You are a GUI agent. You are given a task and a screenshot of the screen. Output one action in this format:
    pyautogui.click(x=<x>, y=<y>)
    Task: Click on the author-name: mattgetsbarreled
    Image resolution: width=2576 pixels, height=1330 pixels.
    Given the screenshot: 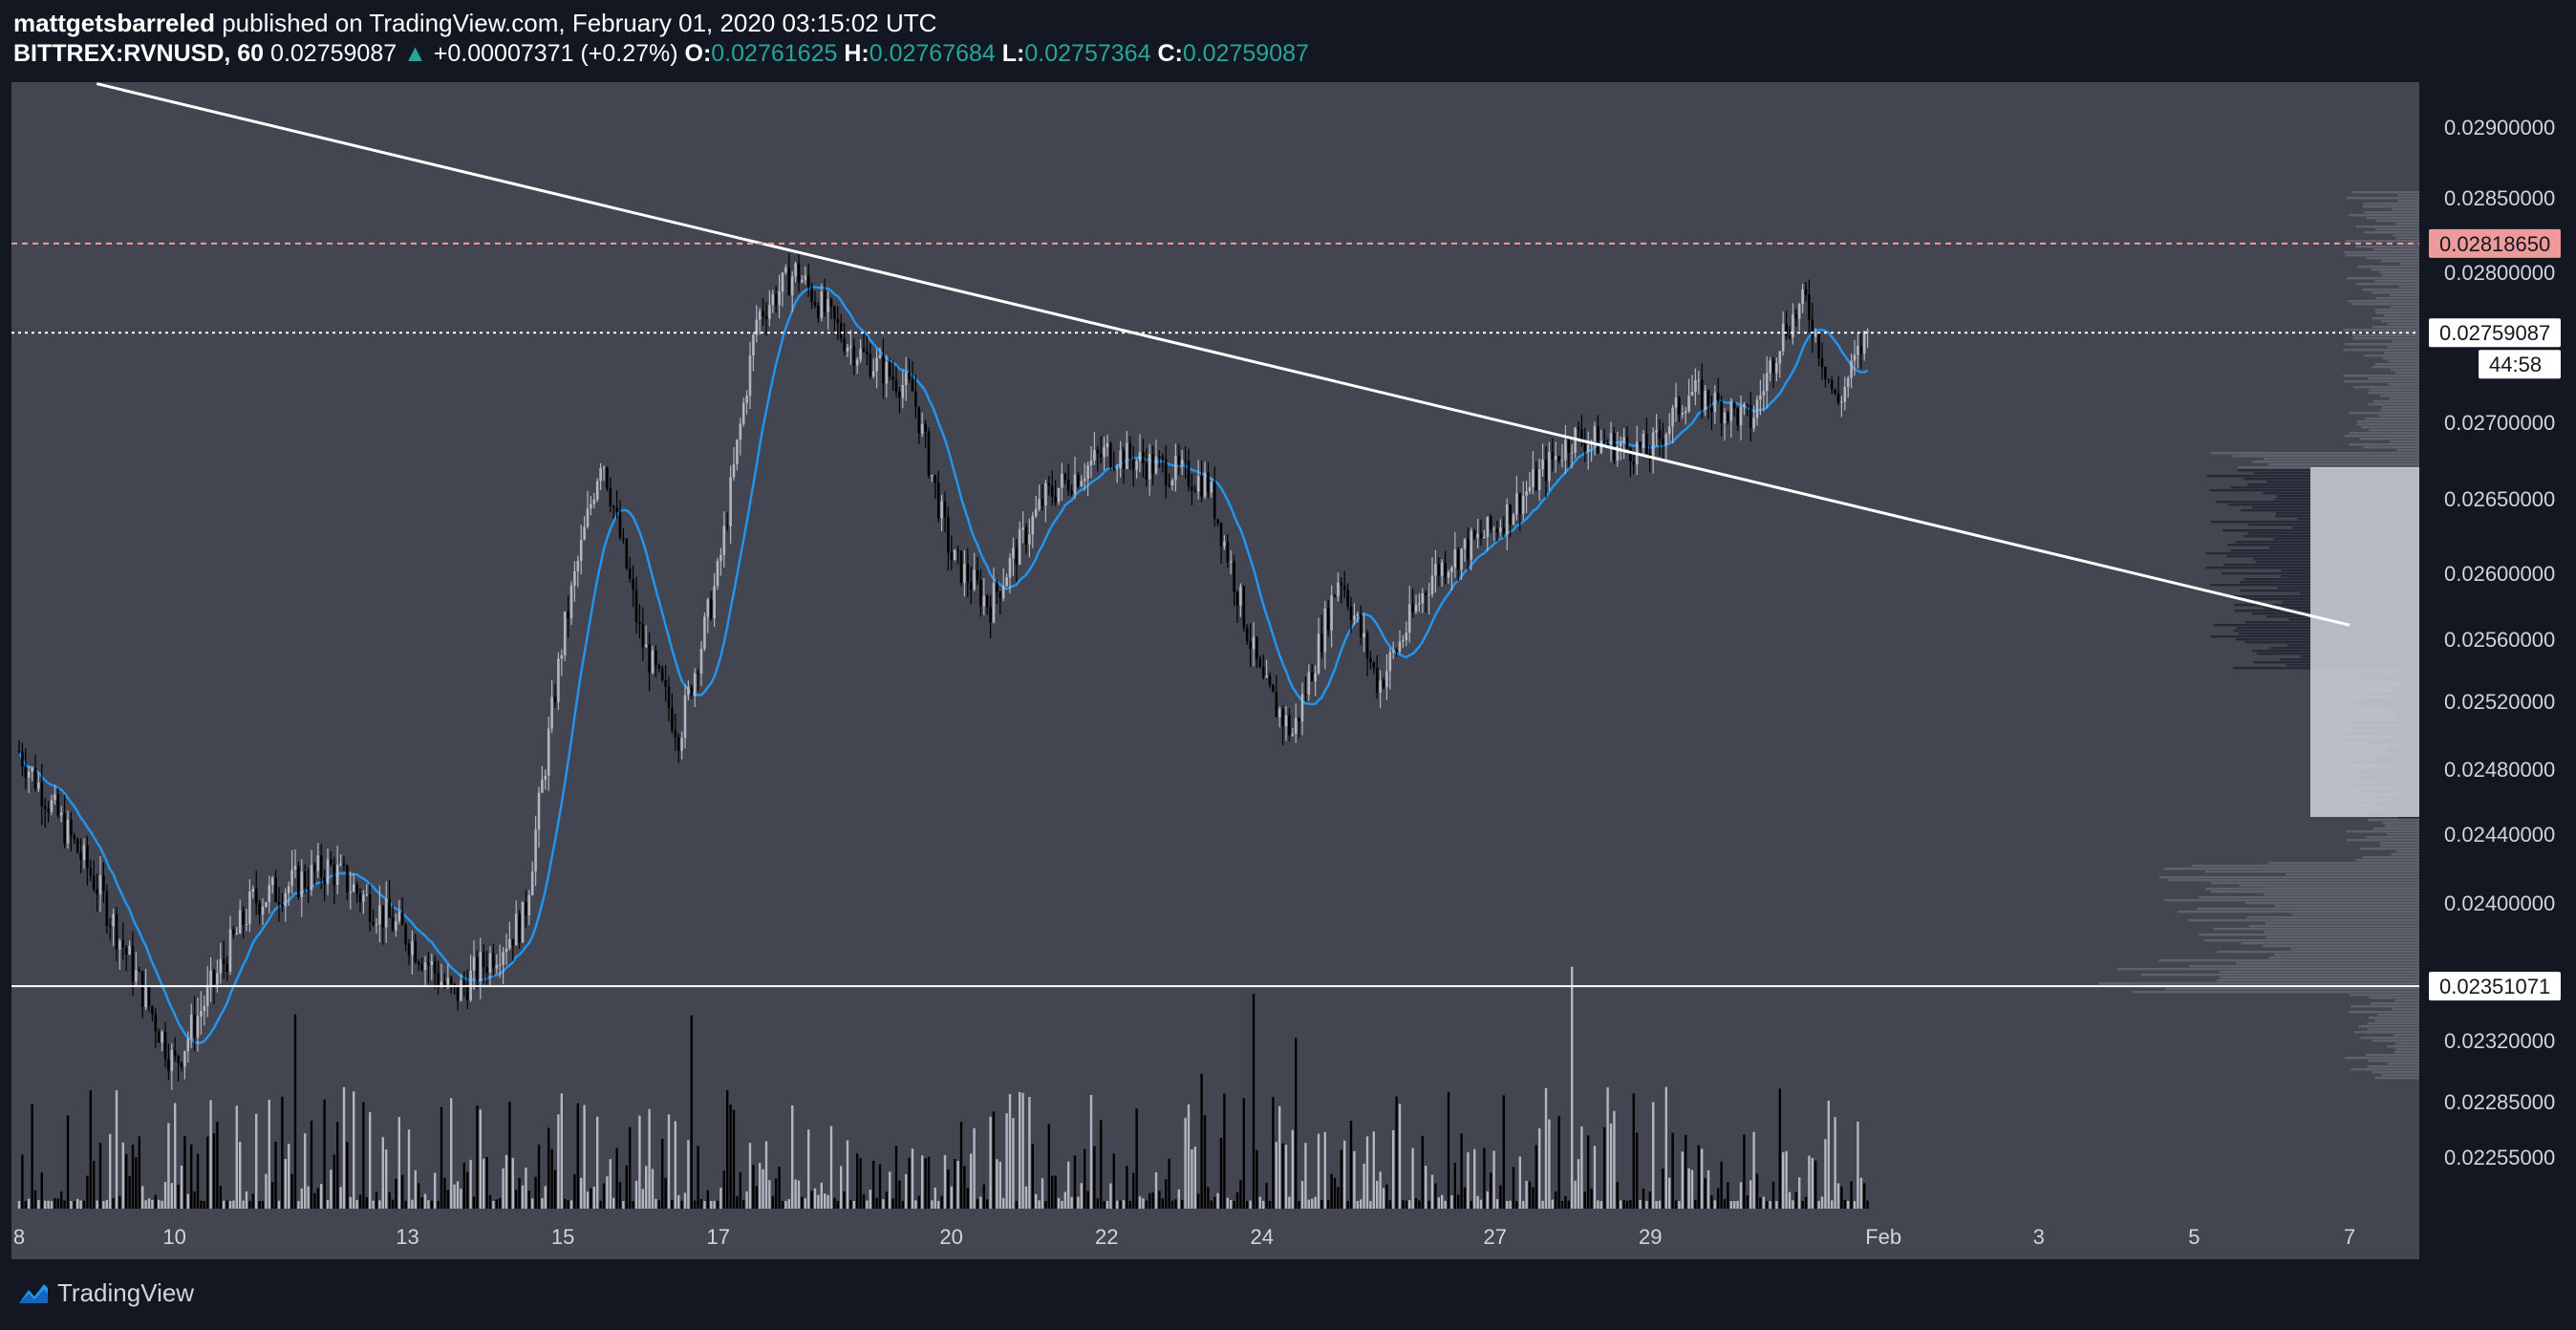 What is the action you would take?
    pyautogui.click(x=114, y=23)
    